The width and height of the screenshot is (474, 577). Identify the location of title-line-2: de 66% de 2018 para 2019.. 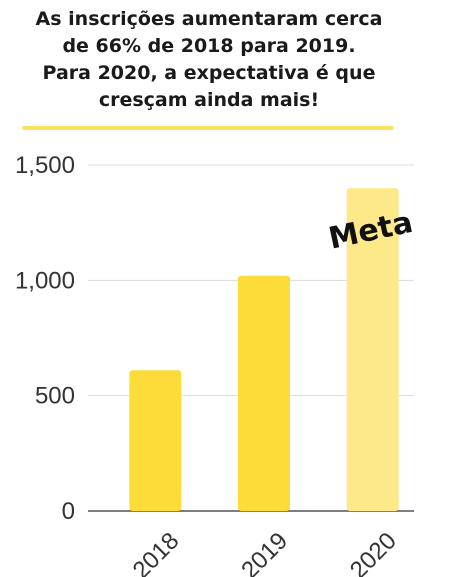
(209, 46).